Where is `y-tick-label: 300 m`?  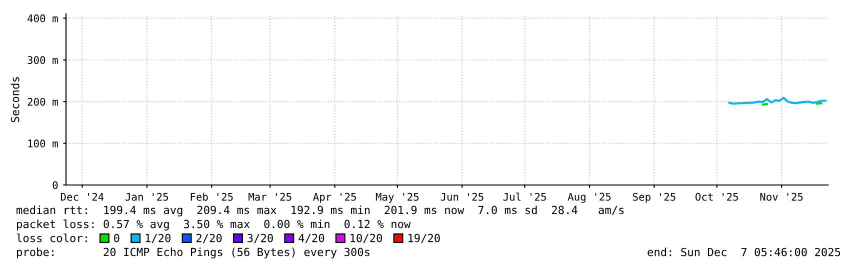 y-tick-label: 300 m is located at coordinates (43, 60).